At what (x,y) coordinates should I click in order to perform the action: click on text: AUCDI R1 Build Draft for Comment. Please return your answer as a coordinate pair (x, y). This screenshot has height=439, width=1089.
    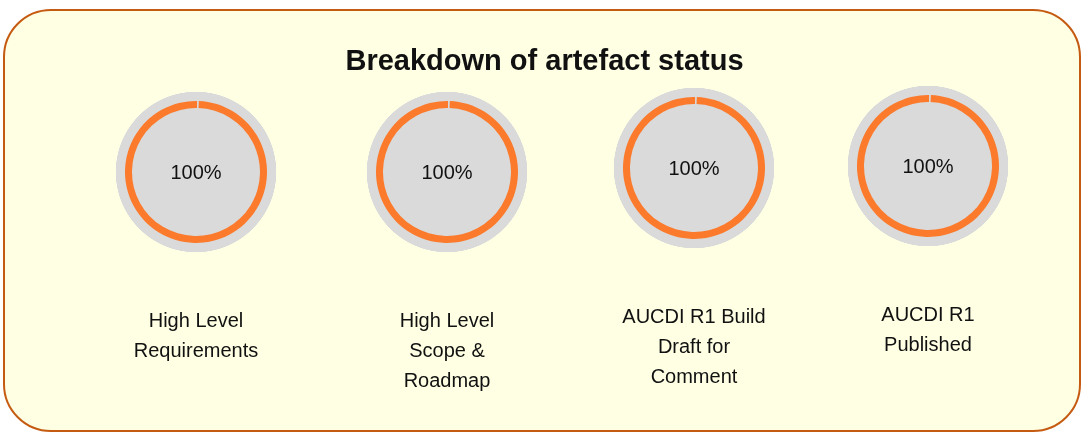
    Looking at the image, I should click on (694, 346).